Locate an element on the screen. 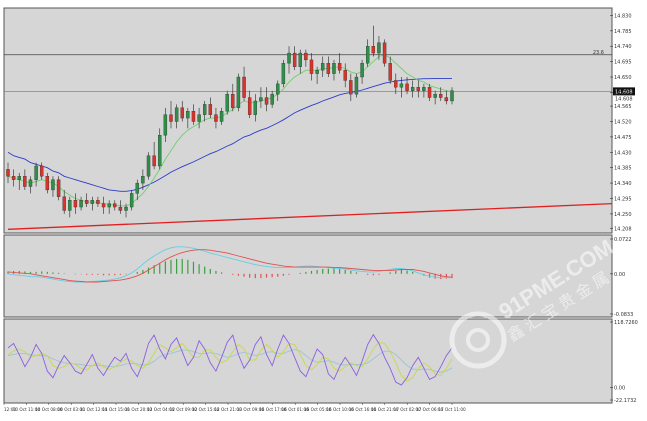 Image resolution: width=647 pixels, height=421 pixels. macd-signal-line is located at coordinates (230, 266).